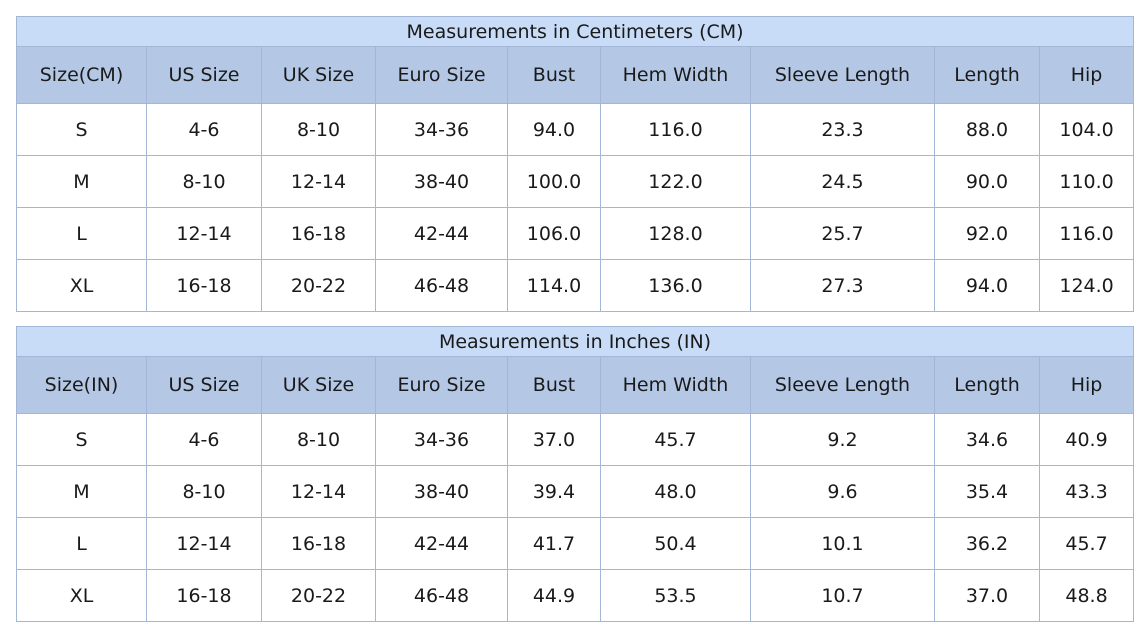 The height and width of the screenshot is (642, 1148). I want to click on table-cell: 48.0, so click(675, 491).